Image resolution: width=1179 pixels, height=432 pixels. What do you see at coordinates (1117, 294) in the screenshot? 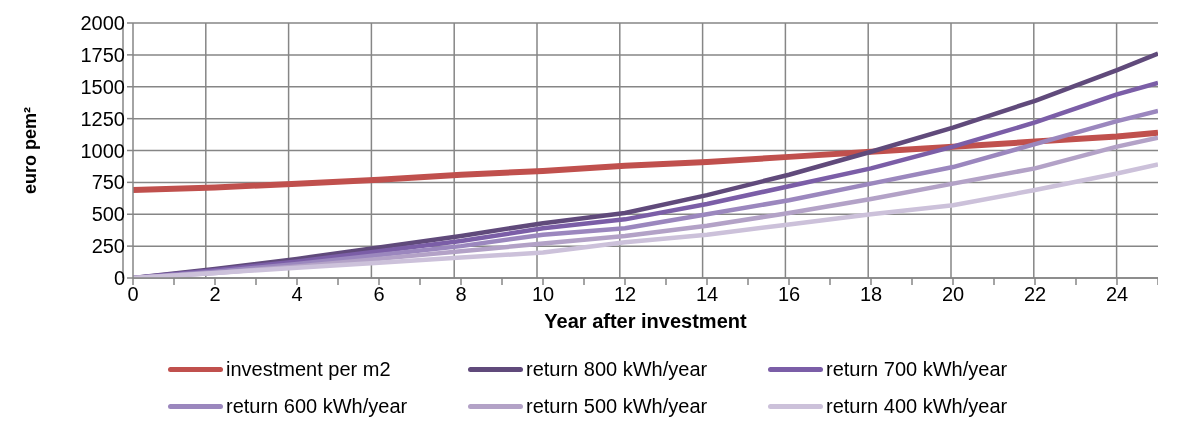
I see `x-tick-label: 24` at bounding box center [1117, 294].